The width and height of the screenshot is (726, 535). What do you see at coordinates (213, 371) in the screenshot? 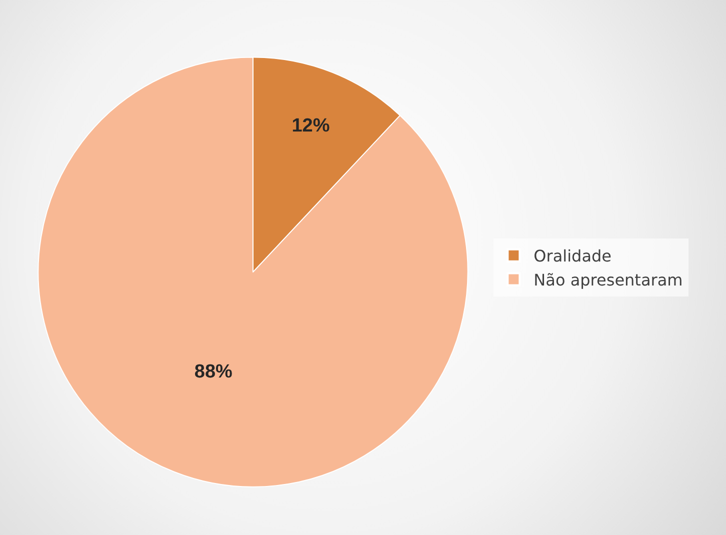
I see `data-label: 88%` at bounding box center [213, 371].